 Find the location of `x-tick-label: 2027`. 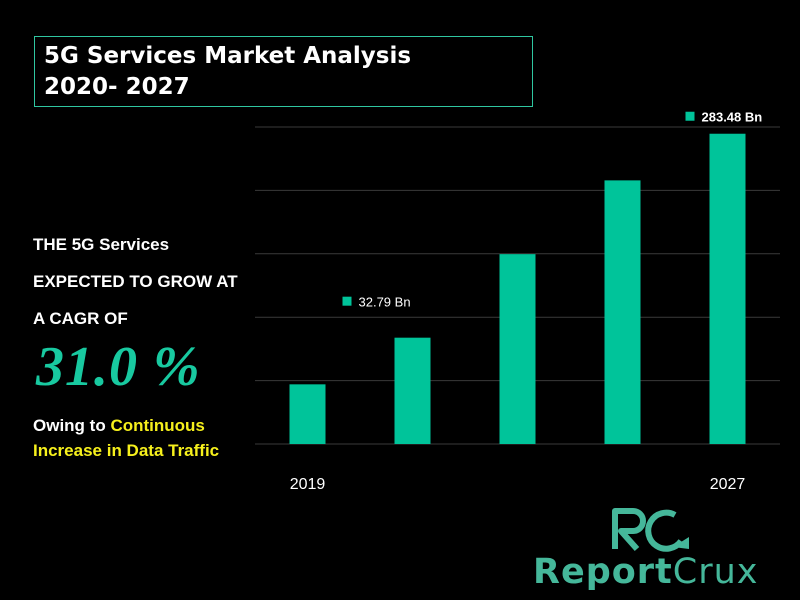

x-tick-label: 2027 is located at coordinates (728, 484).